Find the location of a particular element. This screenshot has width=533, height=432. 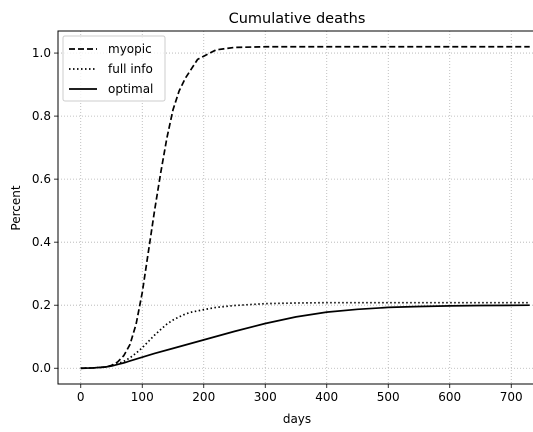

legend-label: full info is located at coordinates (130, 69).